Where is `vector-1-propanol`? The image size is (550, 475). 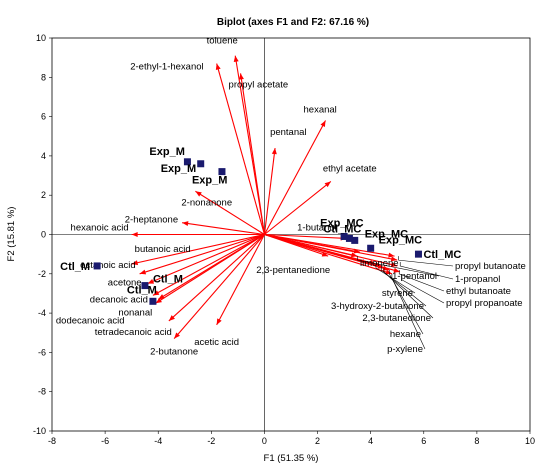
vector-1-propanol is located at coordinates (331, 247).